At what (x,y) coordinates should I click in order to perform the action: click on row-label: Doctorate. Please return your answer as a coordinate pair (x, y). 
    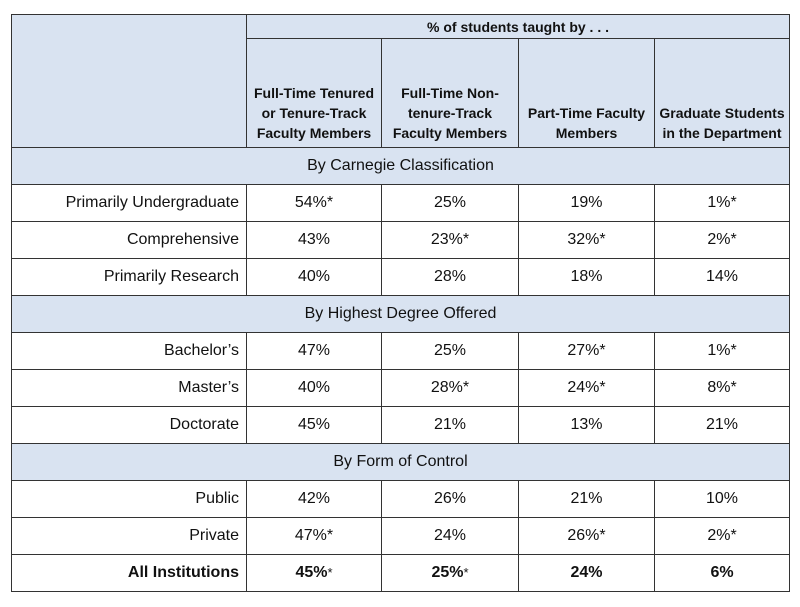
    Looking at the image, I should click on (129, 425).